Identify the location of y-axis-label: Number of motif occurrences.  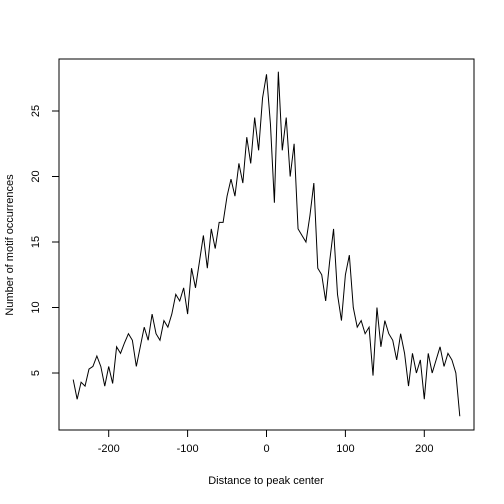
(10, 245).